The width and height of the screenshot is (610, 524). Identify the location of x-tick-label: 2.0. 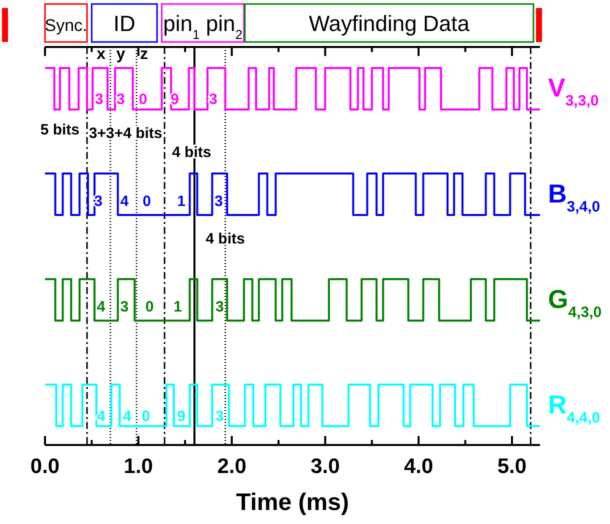
(231, 466).